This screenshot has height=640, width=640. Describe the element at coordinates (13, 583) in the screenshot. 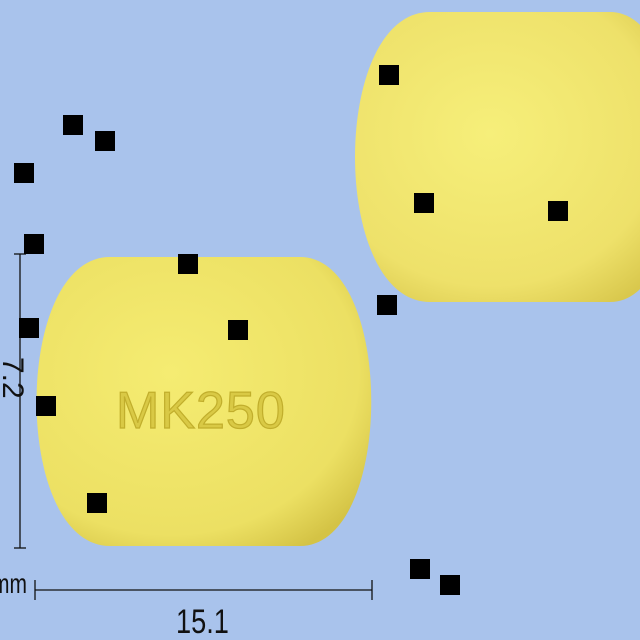

I see `unit-label: mm` at that location.